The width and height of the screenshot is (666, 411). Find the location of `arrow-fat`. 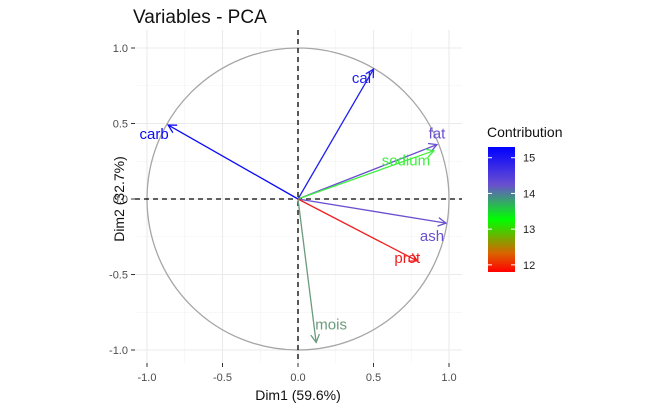

arrow-fat is located at coordinates (367, 172).